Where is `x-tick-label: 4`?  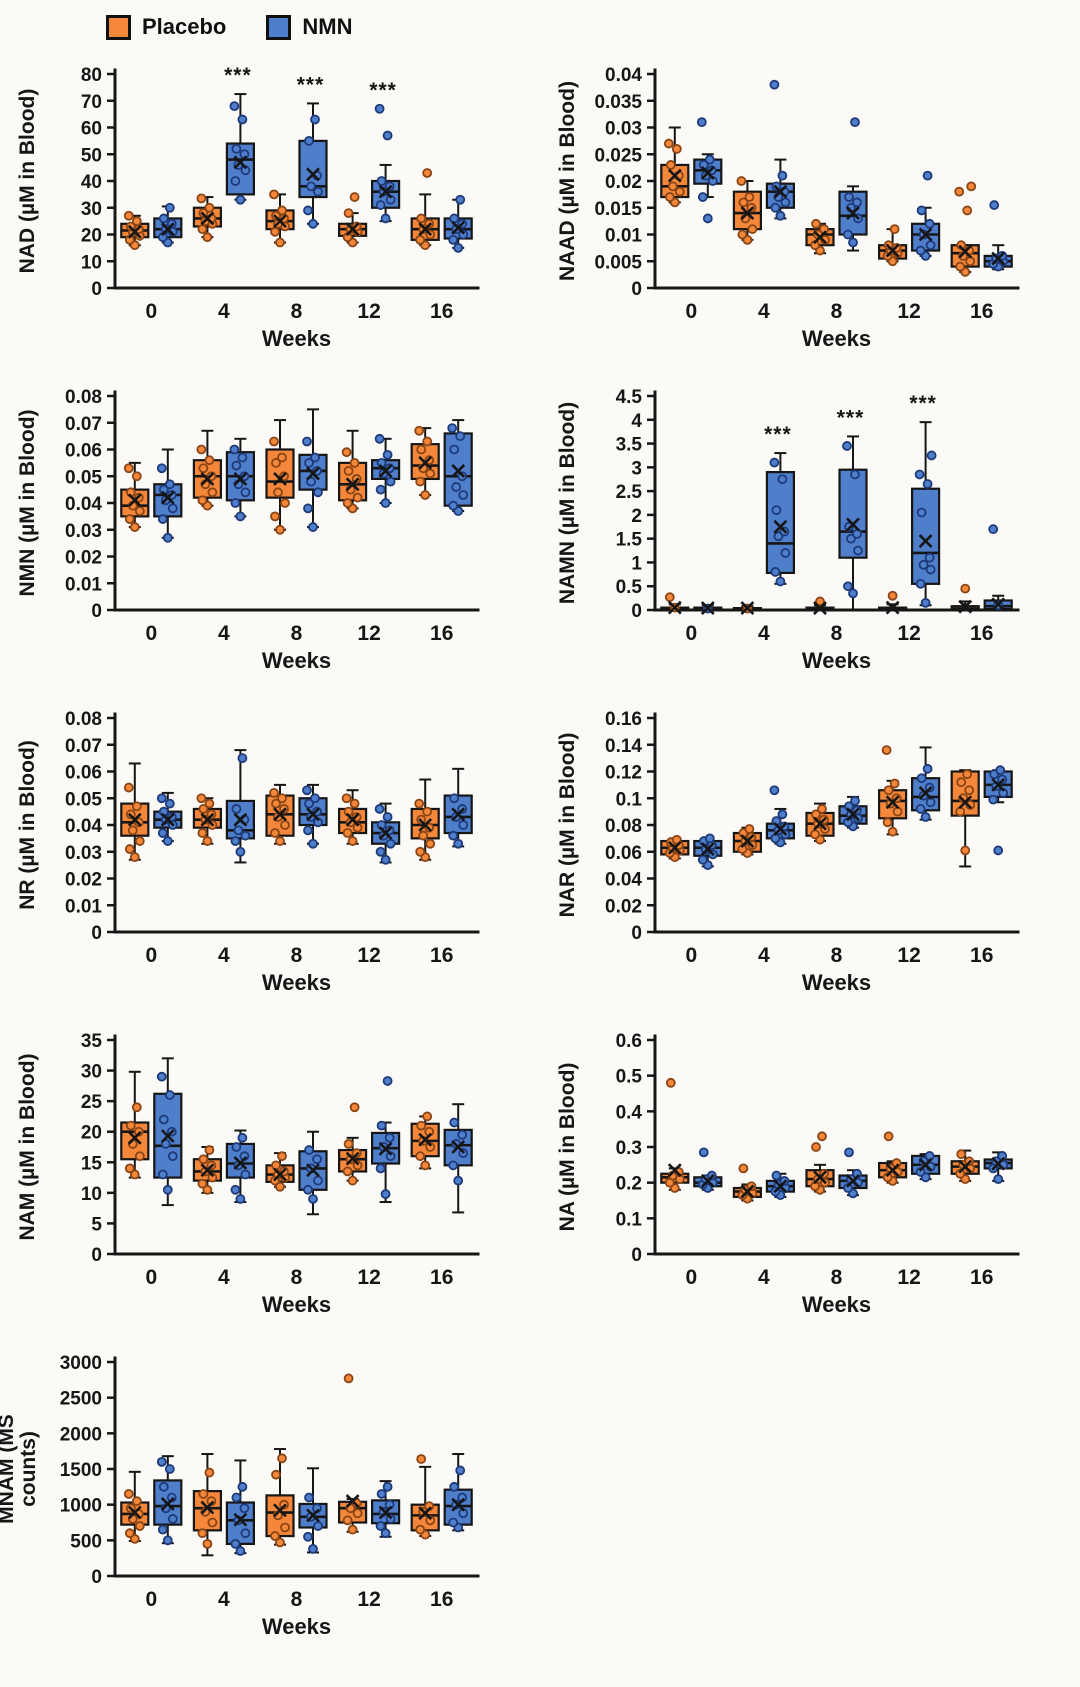
x-tick-label: 4 is located at coordinates (224, 633).